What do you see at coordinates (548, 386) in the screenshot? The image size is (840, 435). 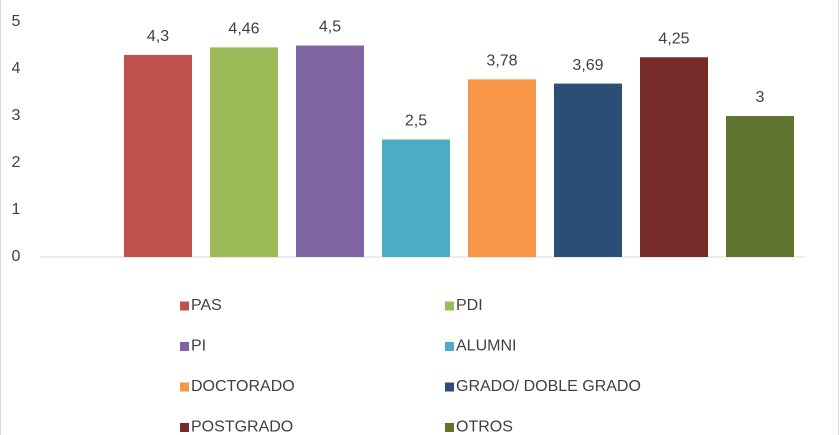 I see `legend-label: GRADO/ DOBLE GRADO` at bounding box center [548, 386].